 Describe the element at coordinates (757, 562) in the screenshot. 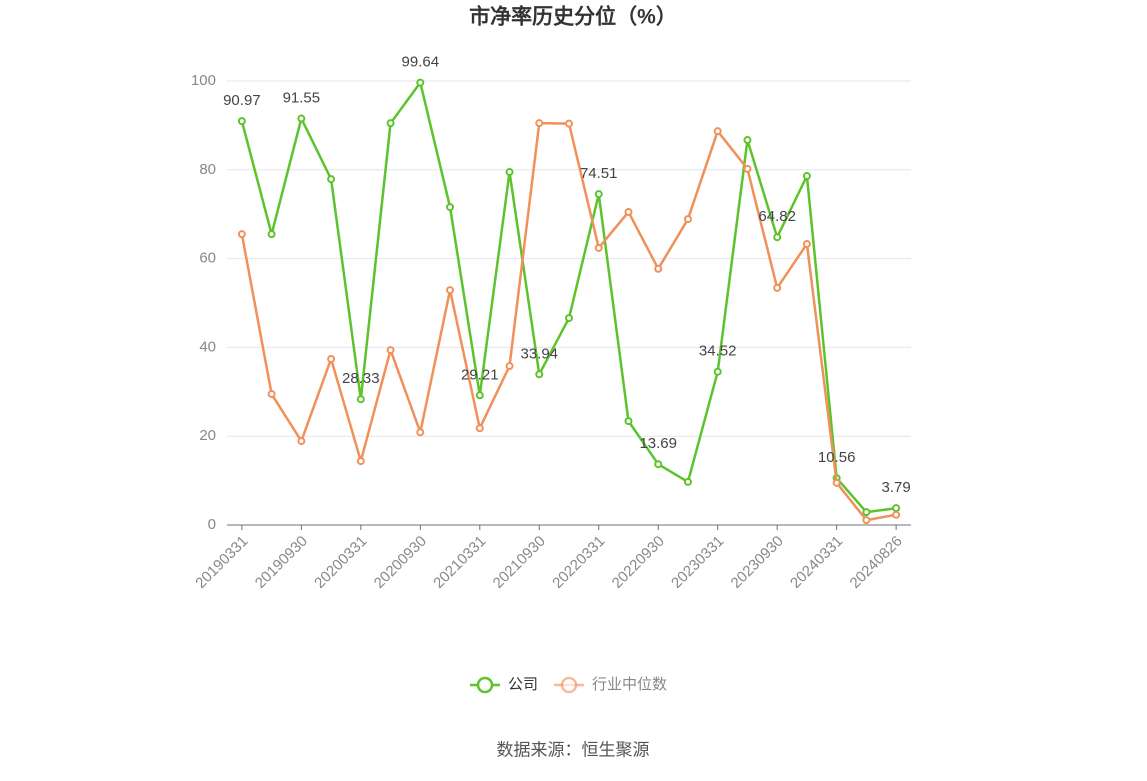

I see `x-tick-label: 20230930` at that location.